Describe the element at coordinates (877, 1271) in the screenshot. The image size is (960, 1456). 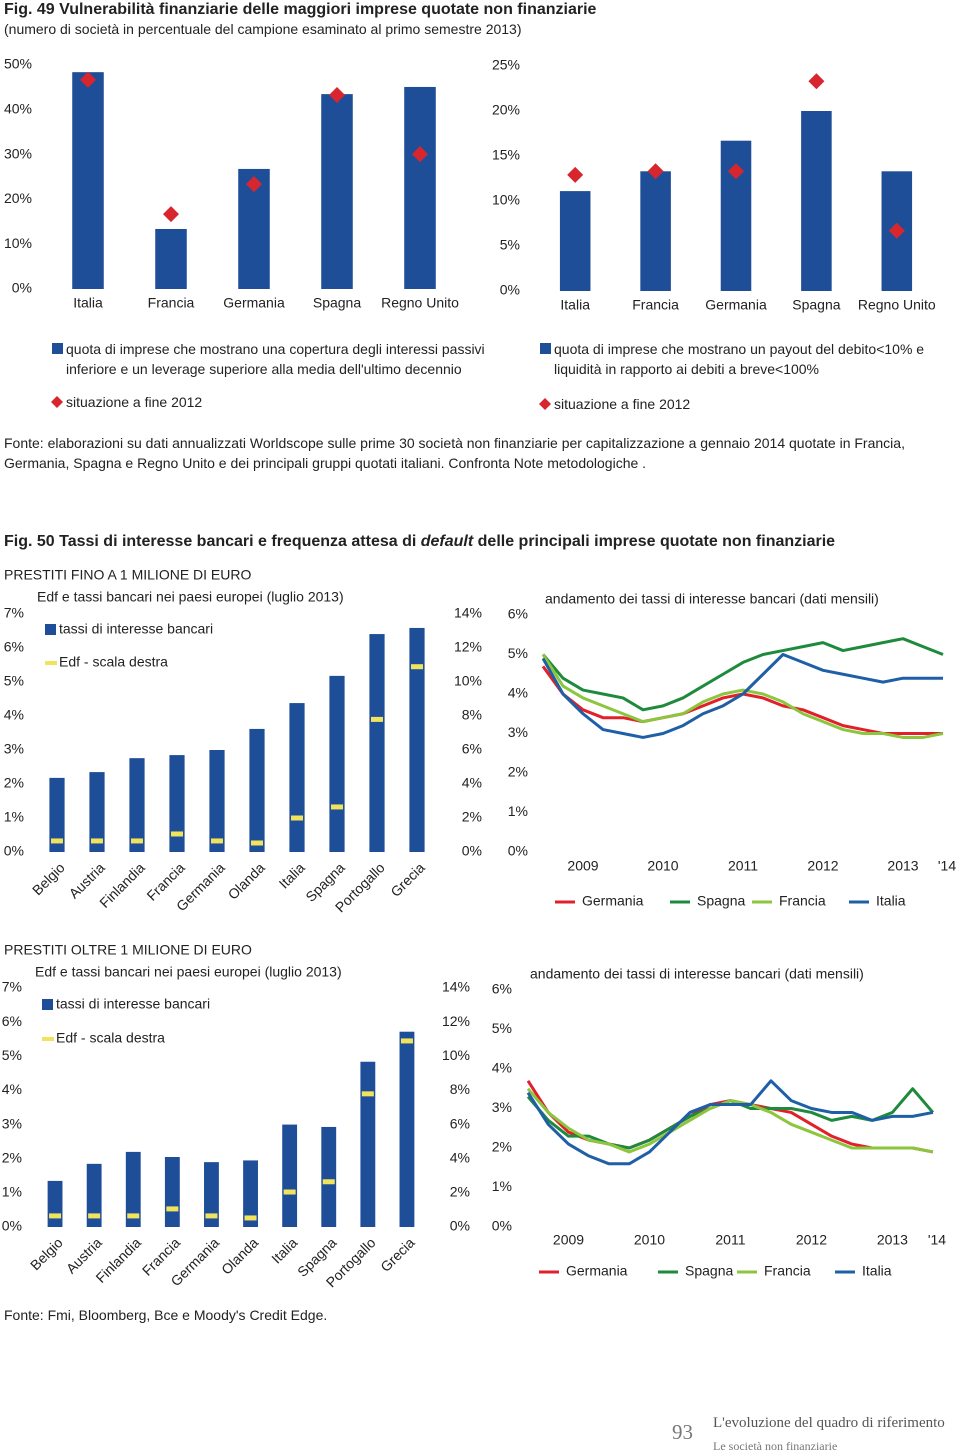
I see `legend-label: Italia` at that location.